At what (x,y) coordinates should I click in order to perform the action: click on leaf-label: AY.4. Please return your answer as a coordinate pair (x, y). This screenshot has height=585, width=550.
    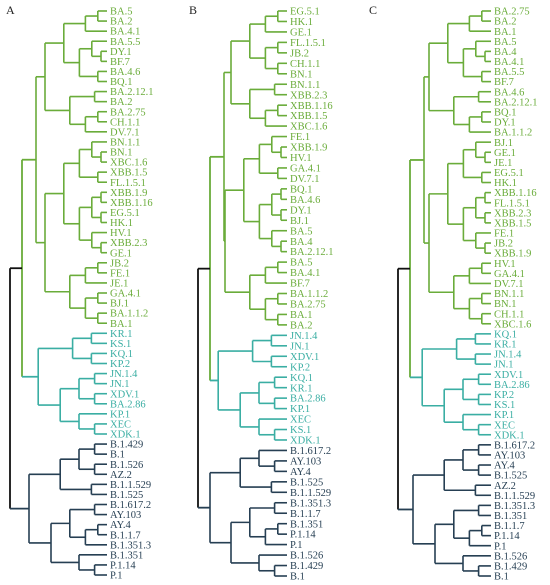
    Looking at the image, I should click on (504, 466).